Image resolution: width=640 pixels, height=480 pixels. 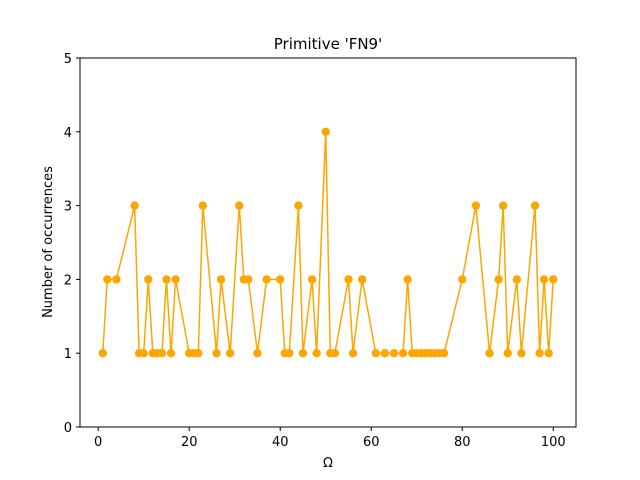 I want to click on x-tick-label: 20, so click(x=189, y=442).